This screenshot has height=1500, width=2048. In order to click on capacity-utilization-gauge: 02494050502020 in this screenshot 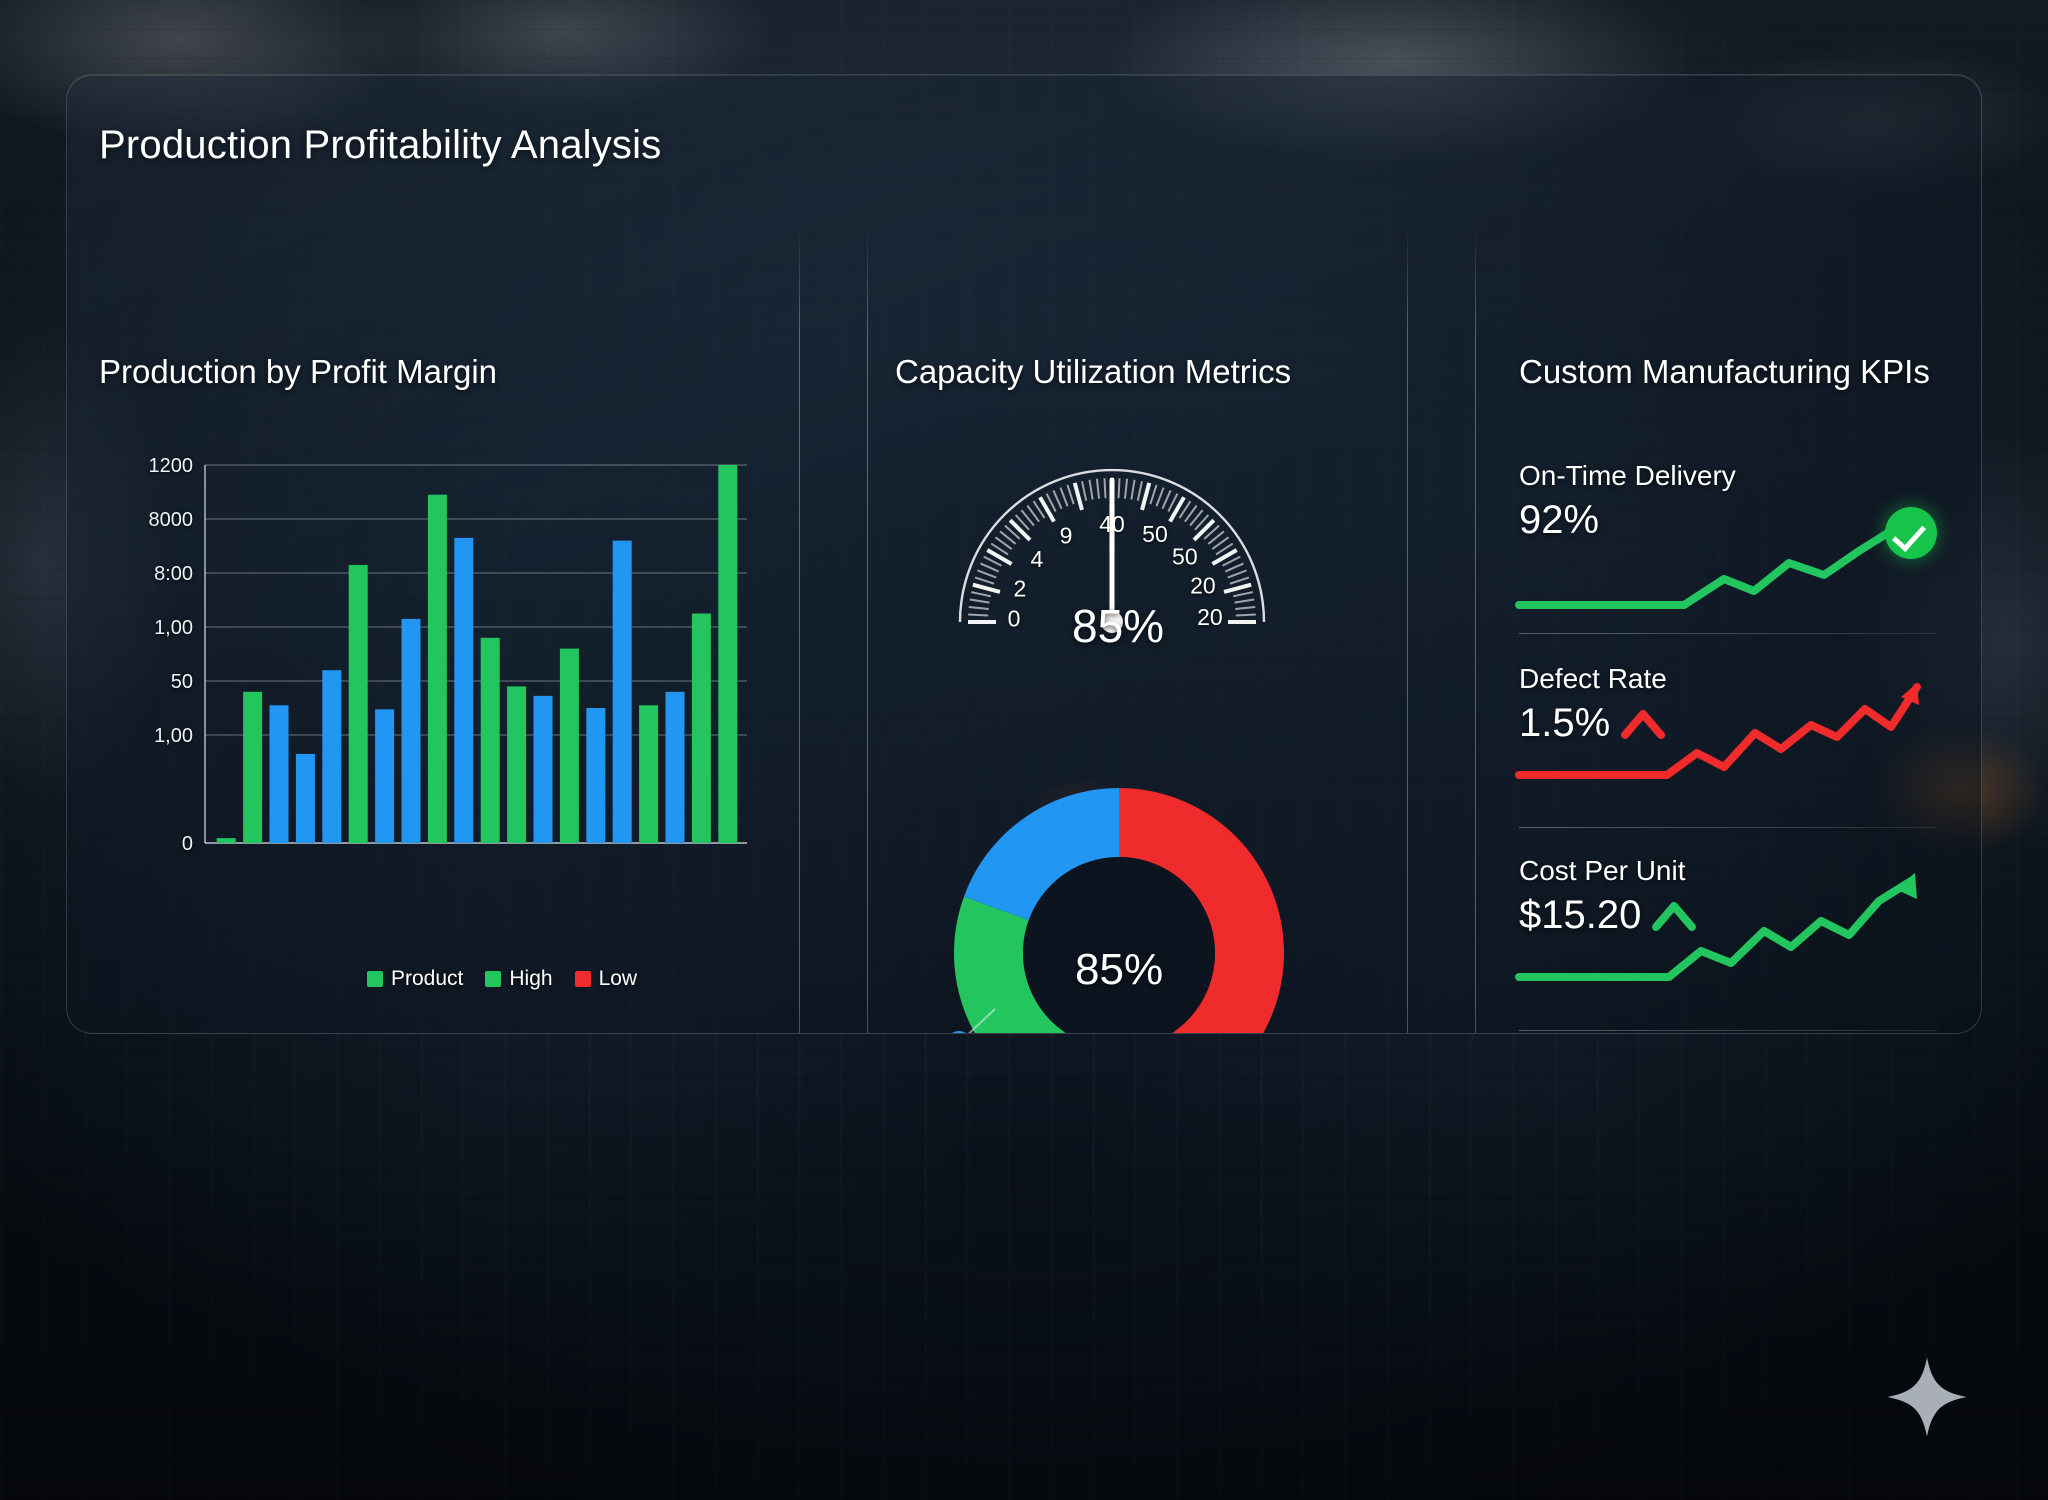, I will do `click(1112, 550)`.